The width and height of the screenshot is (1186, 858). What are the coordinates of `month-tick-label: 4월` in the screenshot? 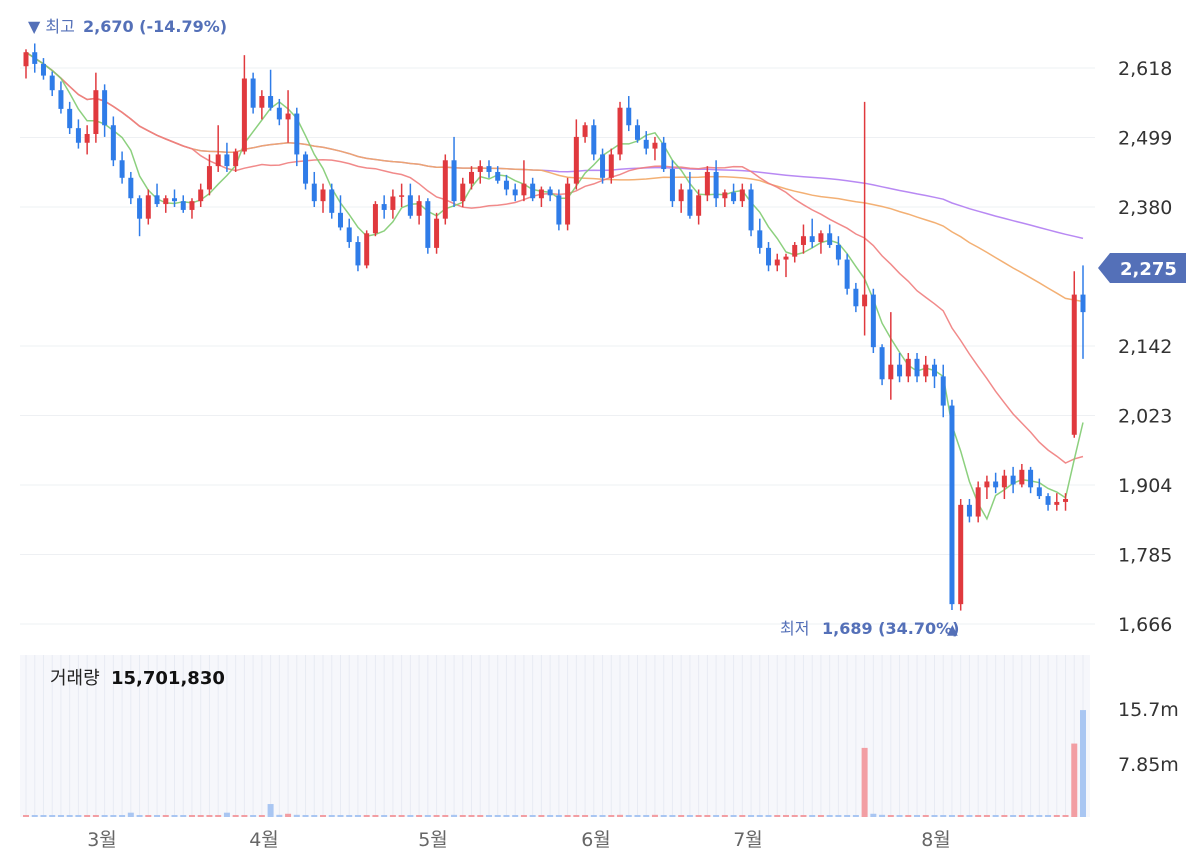 It's located at (264, 840).